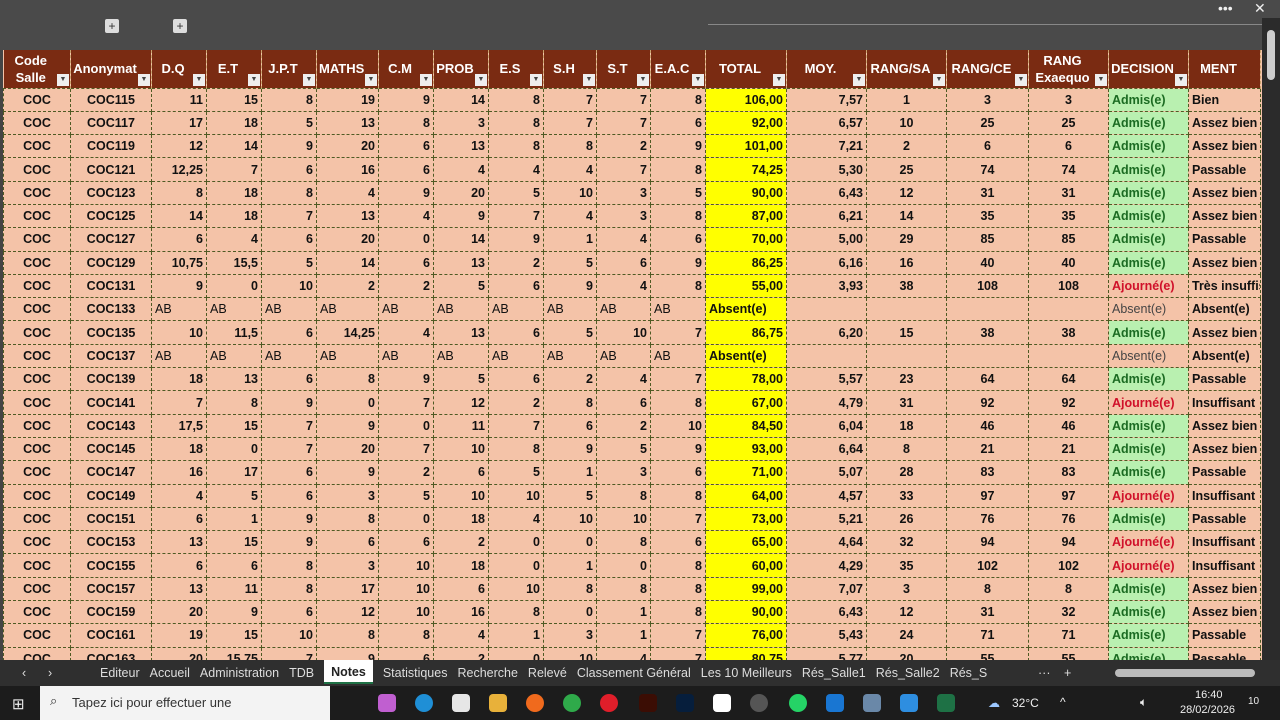  Describe the element at coordinates (111, 379) in the screenshot. I see `cell-anonymat: COC139` at that location.